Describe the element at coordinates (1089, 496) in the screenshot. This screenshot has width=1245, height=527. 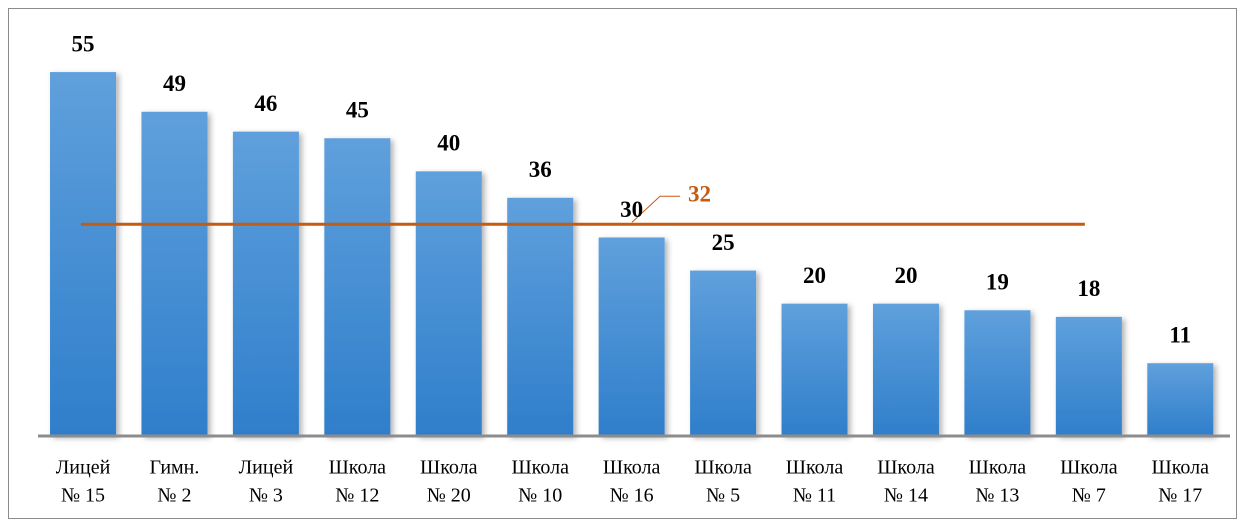
I see `x-tick-label: № 7` at that location.